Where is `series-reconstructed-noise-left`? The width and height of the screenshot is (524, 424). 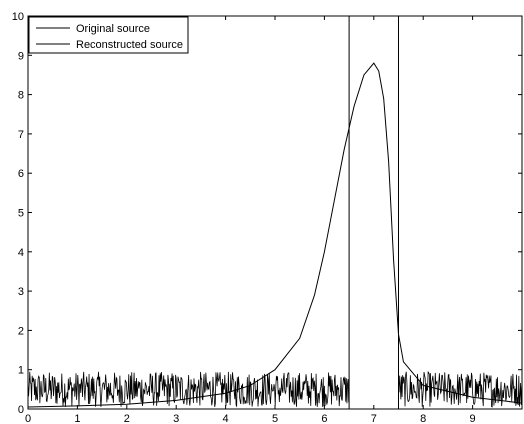
series-reconstructed-noise-left is located at coordinates (188, 389).